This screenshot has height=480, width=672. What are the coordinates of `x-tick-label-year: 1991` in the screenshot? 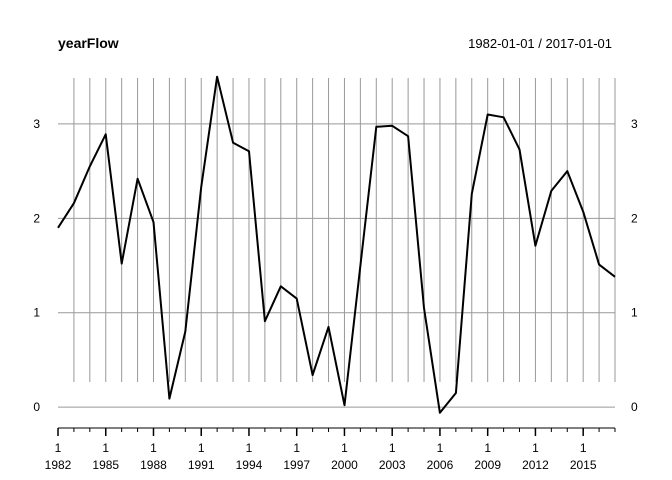 It's located at (201, 465).